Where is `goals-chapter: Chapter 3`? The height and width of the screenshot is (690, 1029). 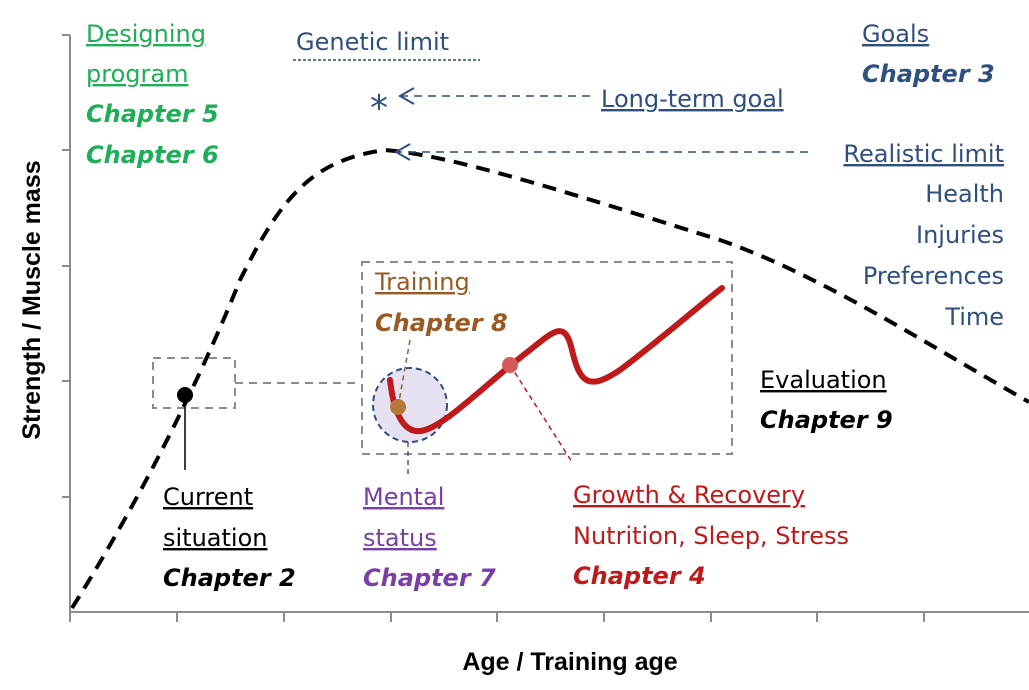
goals-chapter: Chapter 3 is located at coordinates (928, 74).